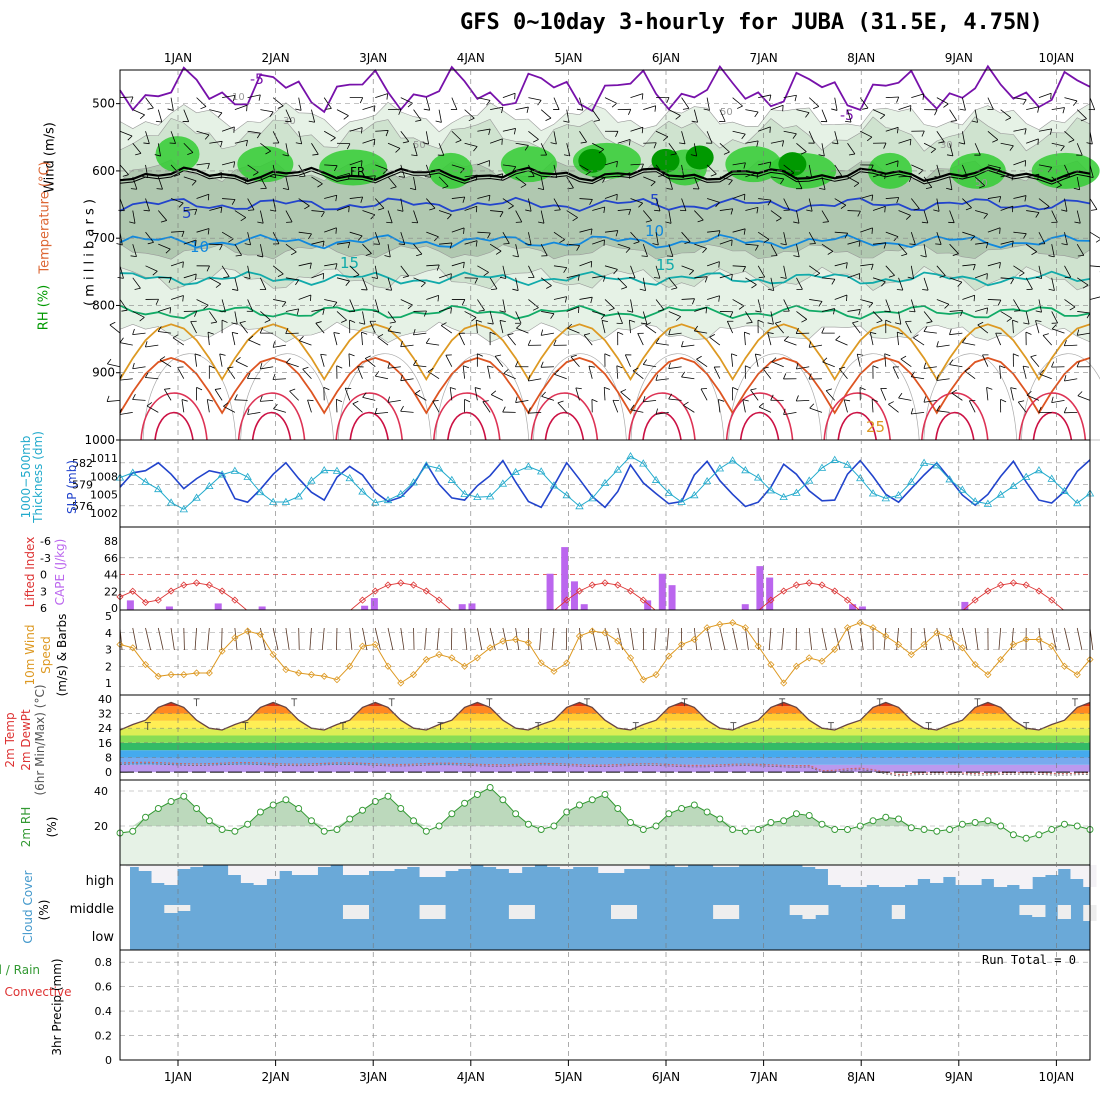 The image size is (1100, 1100). Describe the element at coordinates (44, 307) in the screenshot. I see `label-rh: RH (%)` at that location.